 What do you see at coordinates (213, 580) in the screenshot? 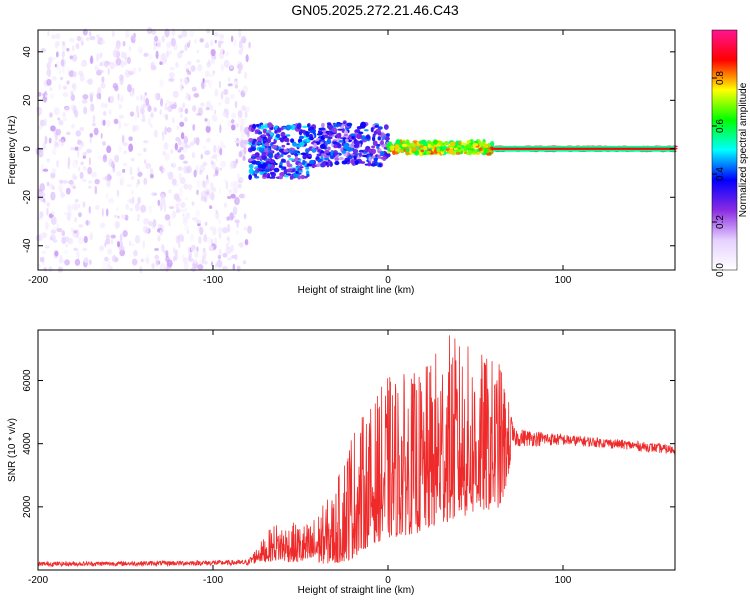
I see `snr-x-tick-label: -100` at bounding box center [213, 580].